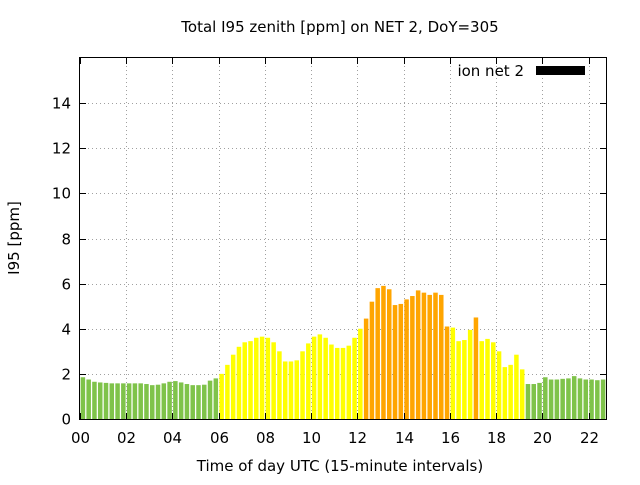 Image resolution: width=640 pixels, height=485 pixels. Describe the element at coordinates (265, 438) in the screenshot. I see `x-tick-label: 08` at that location.